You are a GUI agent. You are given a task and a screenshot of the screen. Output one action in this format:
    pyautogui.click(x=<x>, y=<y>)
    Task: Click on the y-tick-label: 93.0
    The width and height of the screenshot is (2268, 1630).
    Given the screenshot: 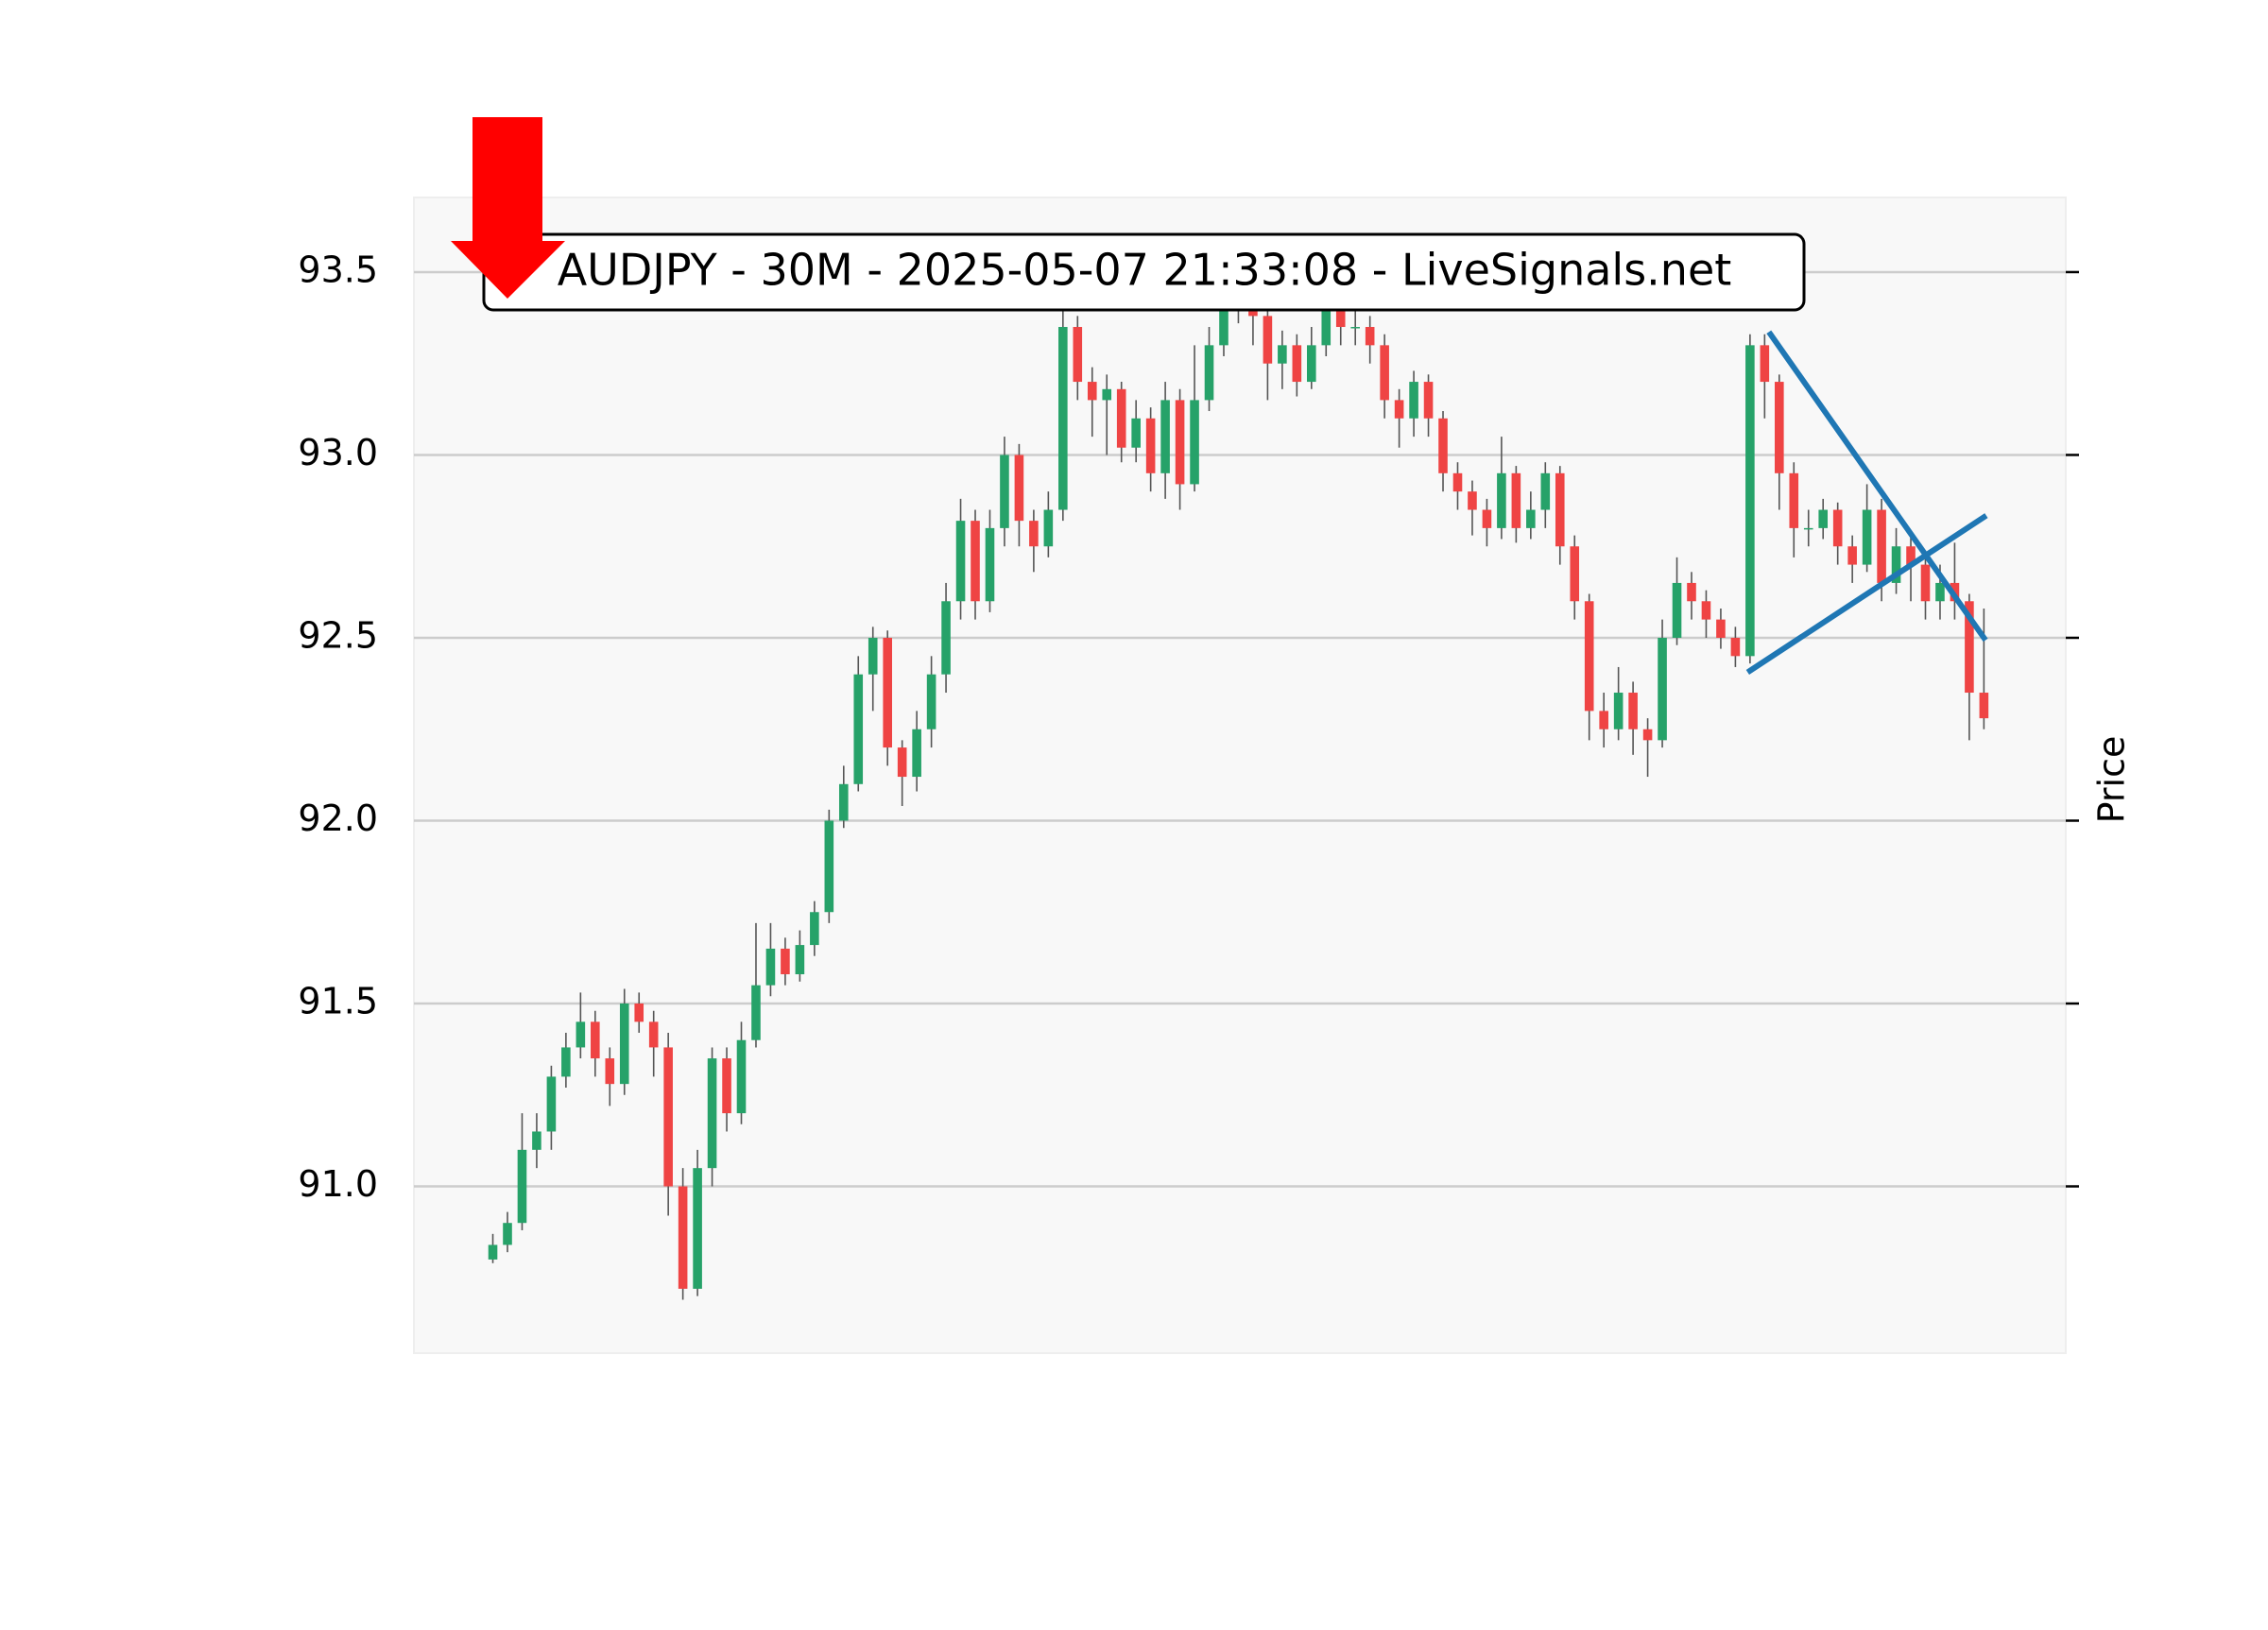 What is the action you would take?
    pyautogui.click(x=338, y=453)
    